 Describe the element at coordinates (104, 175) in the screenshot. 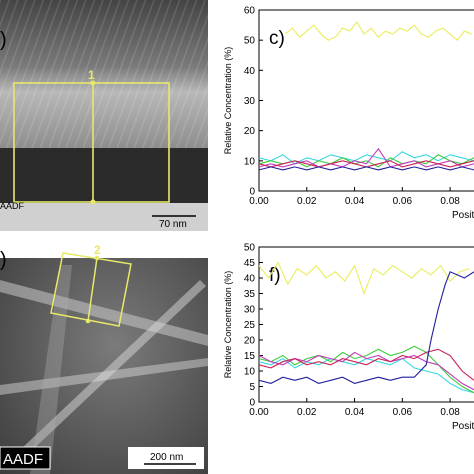

I see `substrate-layer` at that location.